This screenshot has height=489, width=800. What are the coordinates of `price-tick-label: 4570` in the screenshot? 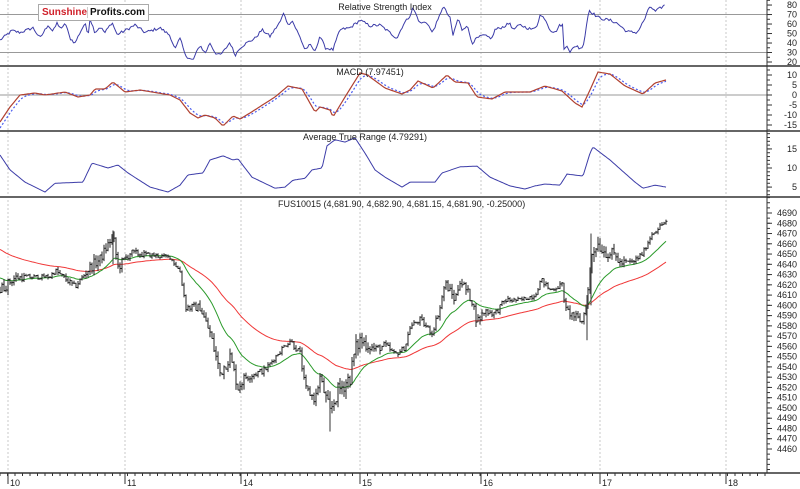 It's located at (787, 336).